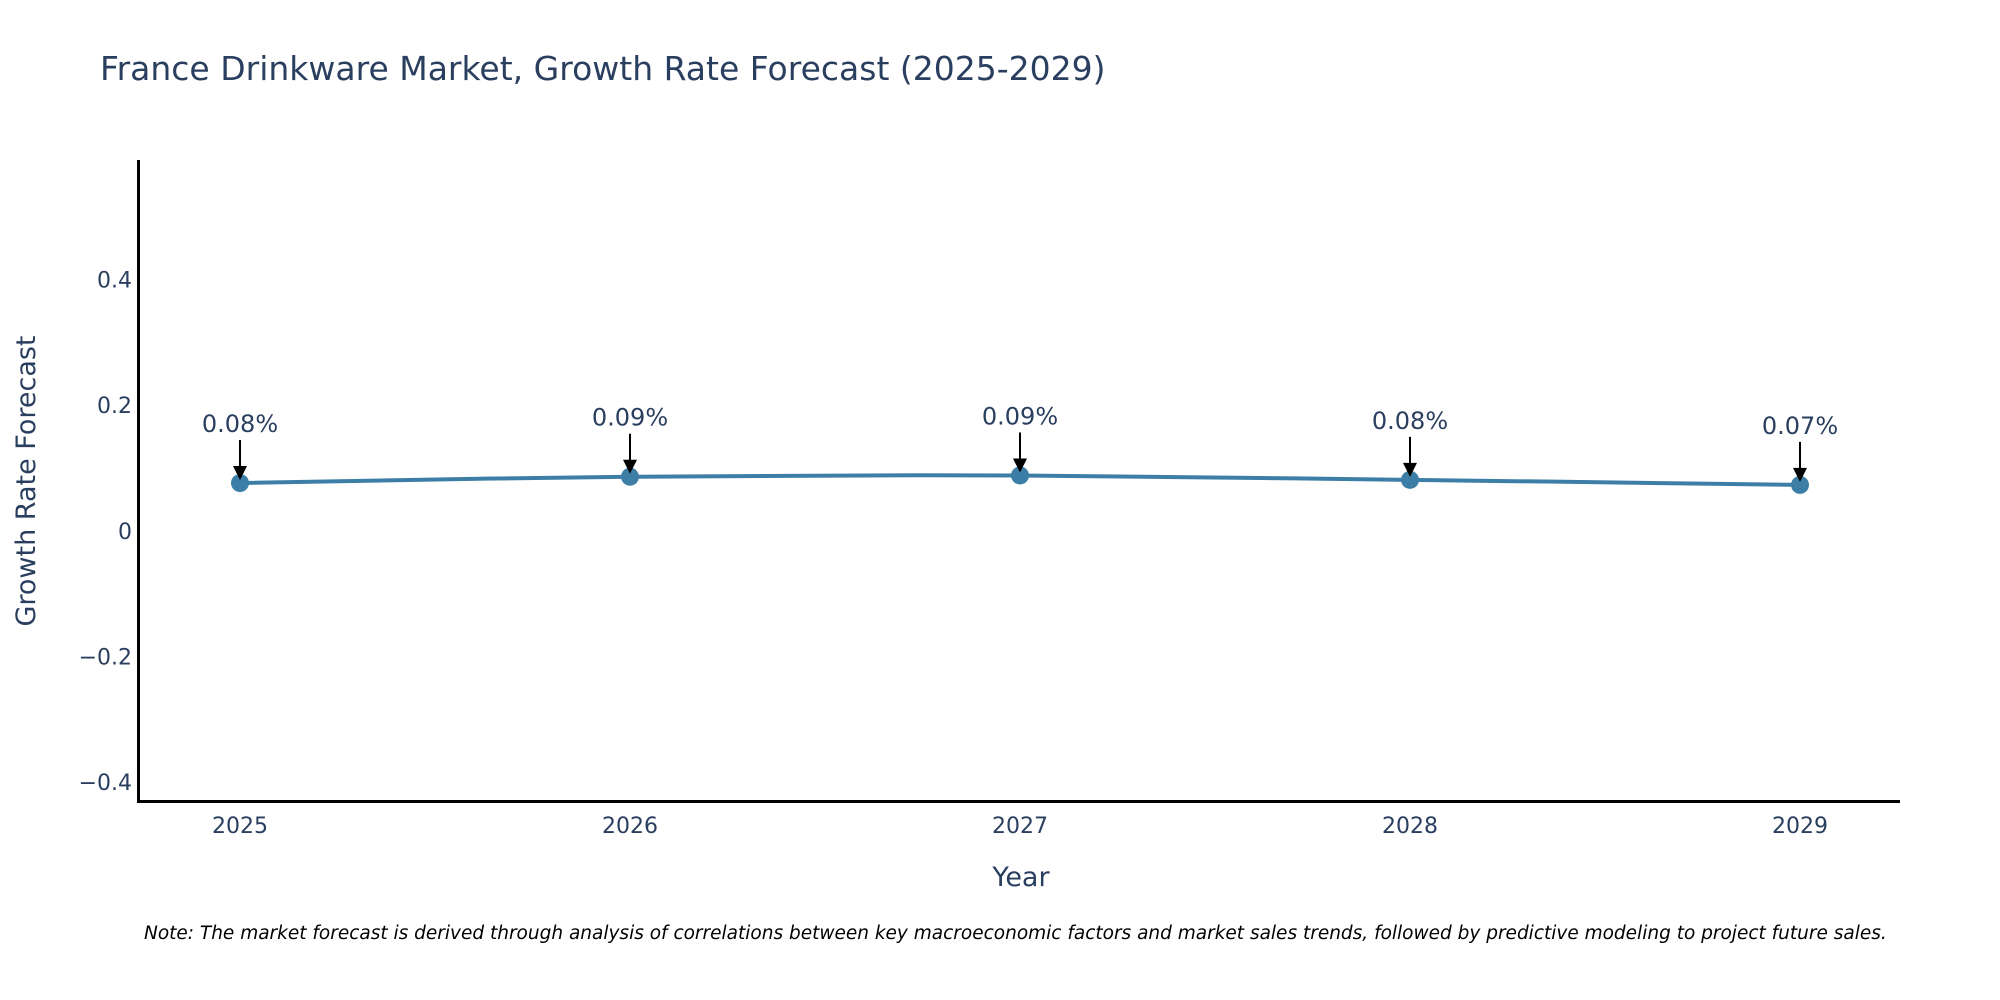 The height and width of the screenshot is (1000, 2000). I want to click on x-tick-label: 2029, so click(1800, 826).